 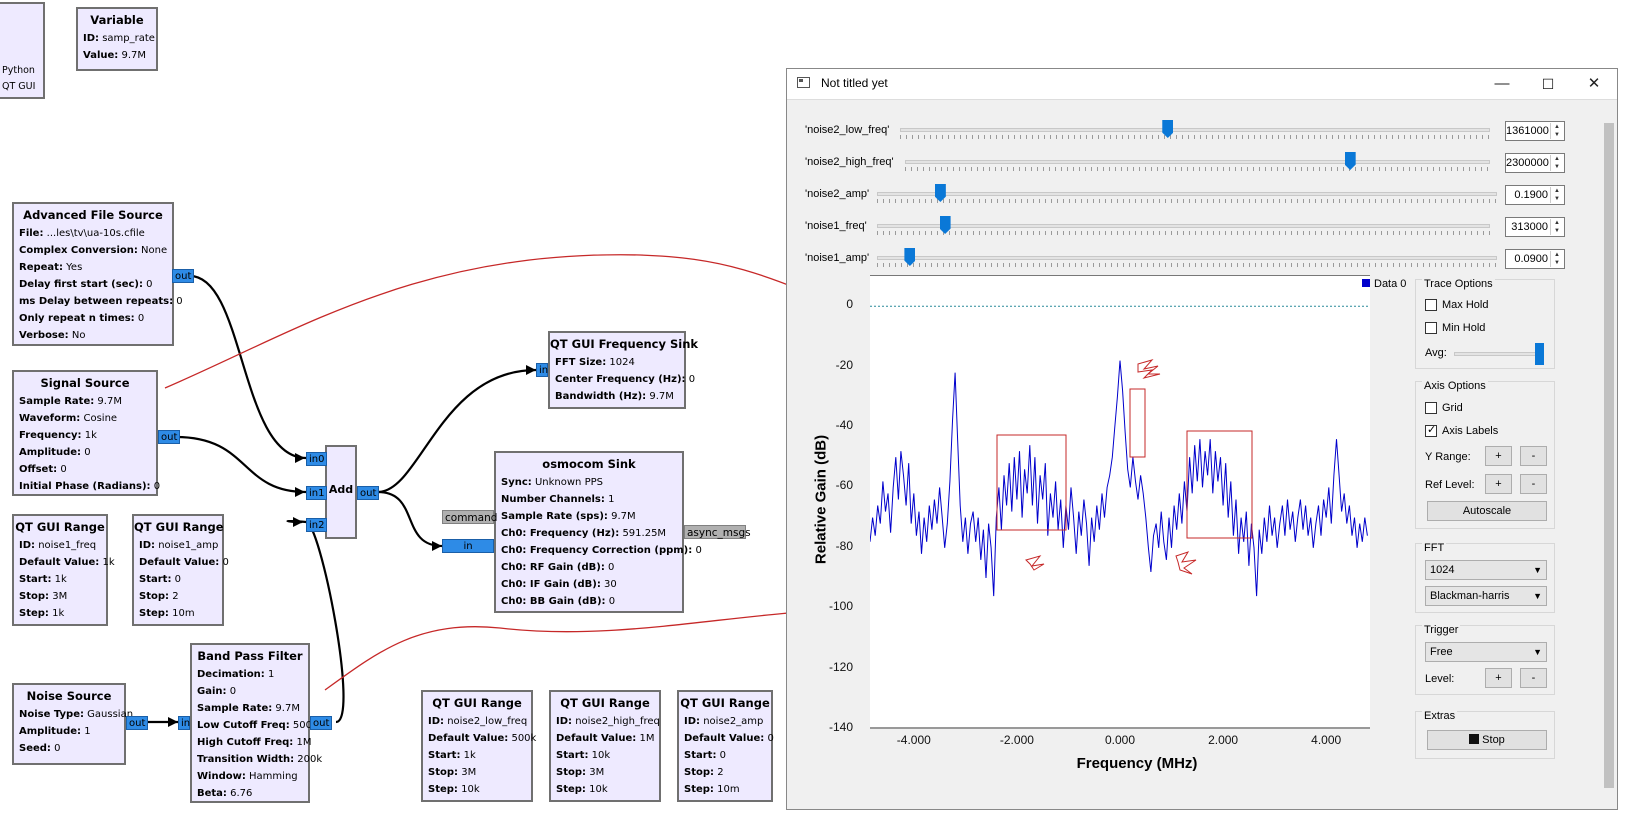 What do you see at coordinates (1487, 511) in the screenshot?
I see `autoscale-button: Autoscale` at bounding box center [1487, 511].